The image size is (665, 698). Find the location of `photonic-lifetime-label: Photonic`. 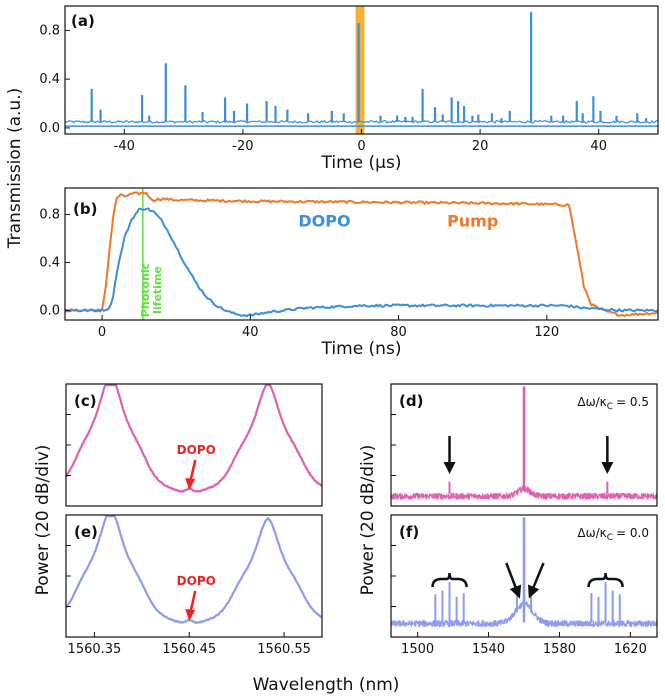

photonic-lifetime-label: Photonic is located at coordinates (145, 290).